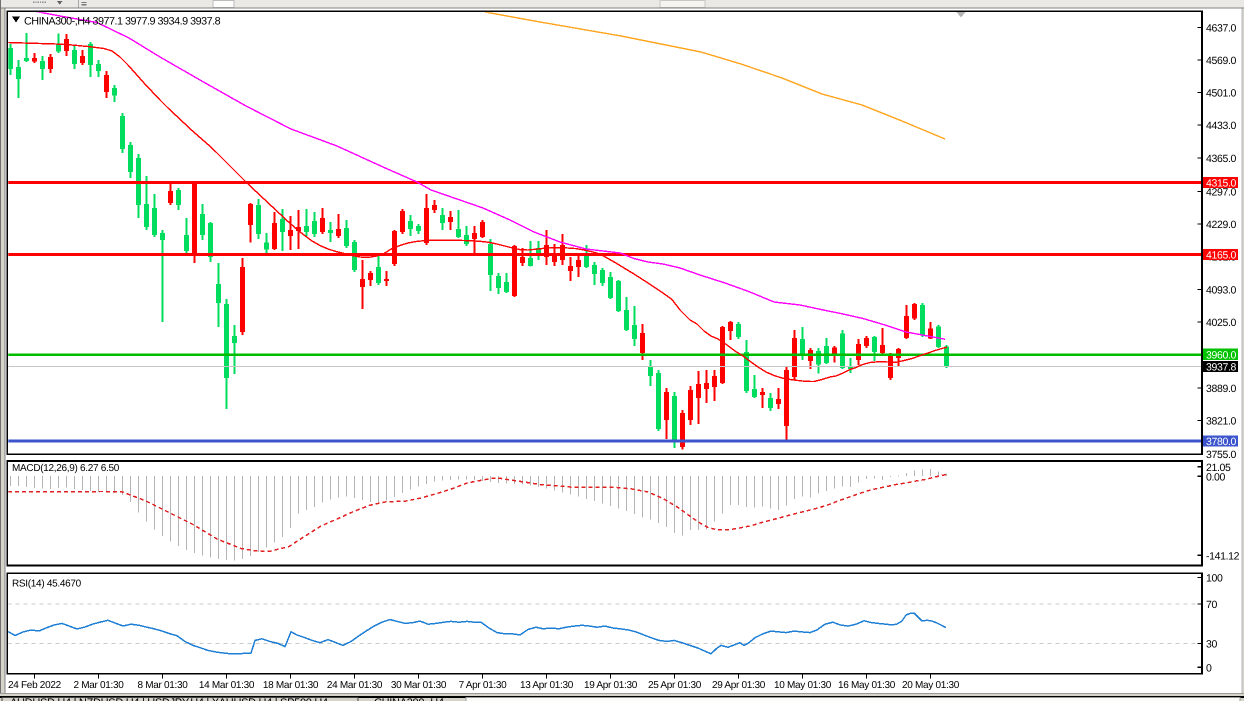  What do you see at coordinates (66, 468) in the screenshot?
I see `svg-text: MACD(12,26,9) 6.27 6.50` at bounding box center [66, 468].